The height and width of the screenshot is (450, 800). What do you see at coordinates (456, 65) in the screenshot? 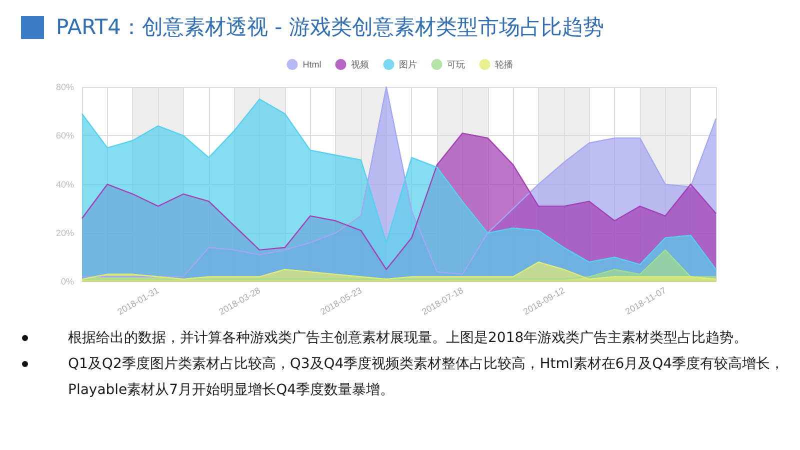
I see `legend-label: 可玩` at bounding box center [456, 65].